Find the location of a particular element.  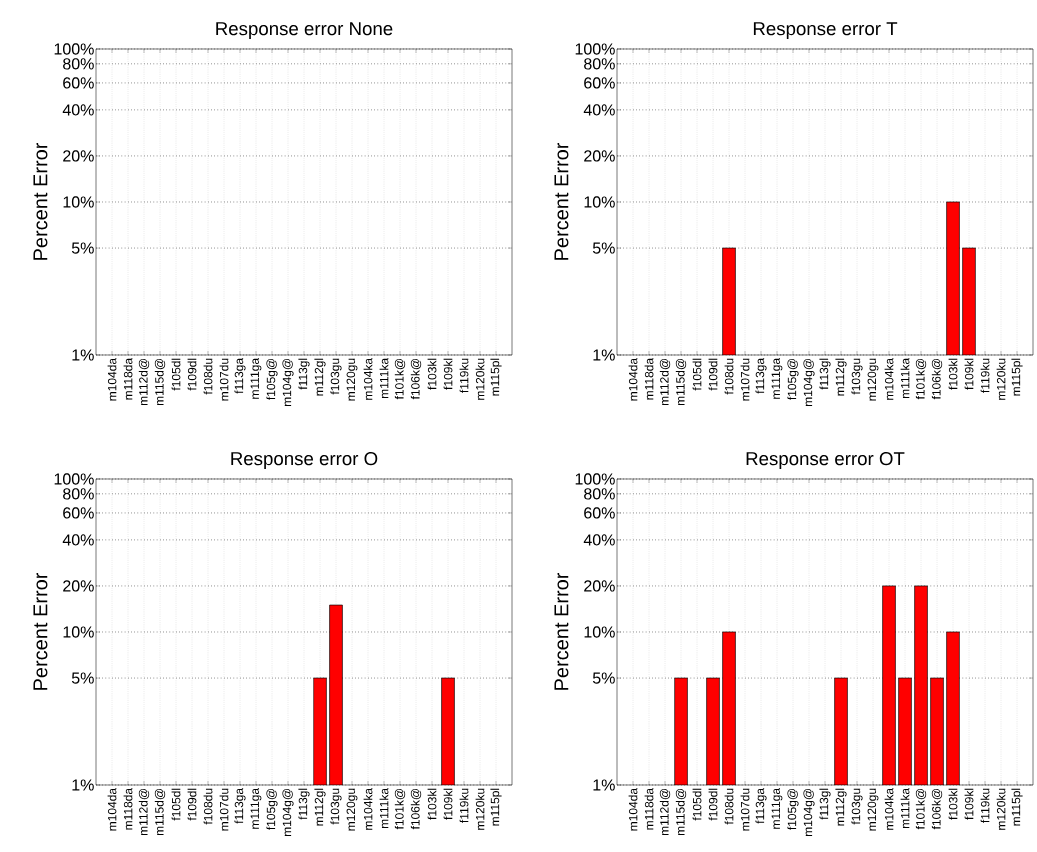

chart-title: Response error T is located at coordinates (825, 30).